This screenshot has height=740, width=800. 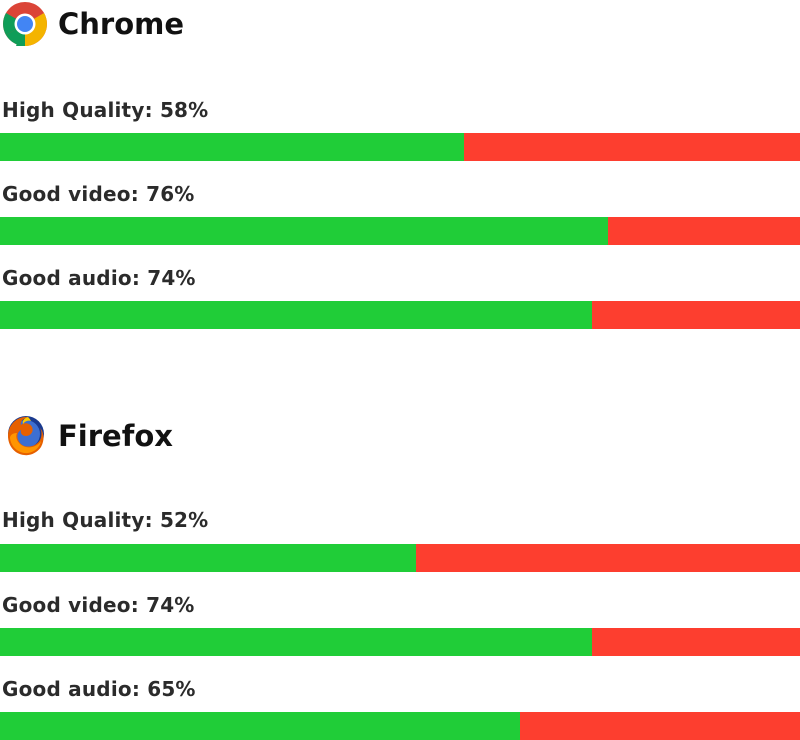 I want to click on metric-value: 58%, so click(x=184, y=110).